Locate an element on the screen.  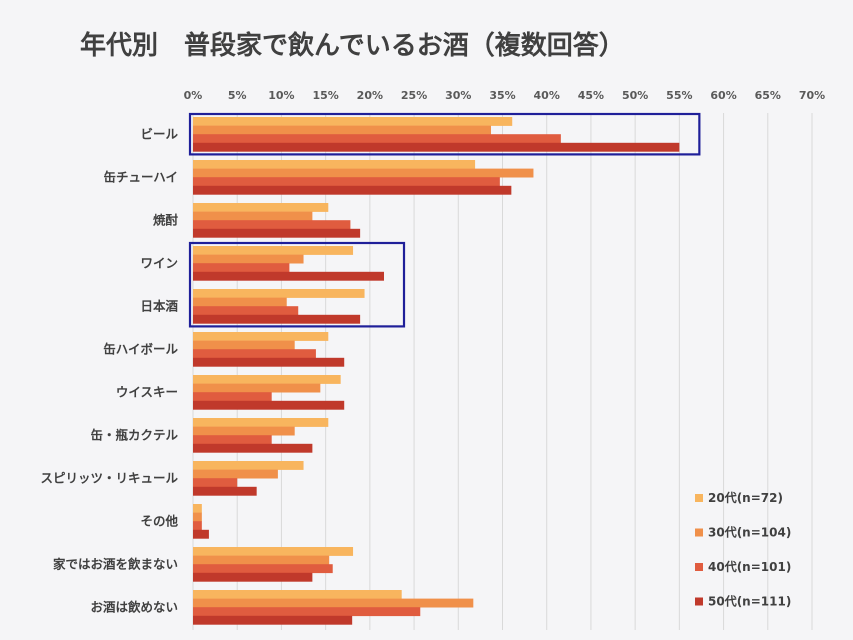
category-label: 家ではお酒を飲まない is located at coordinates (115, 564).